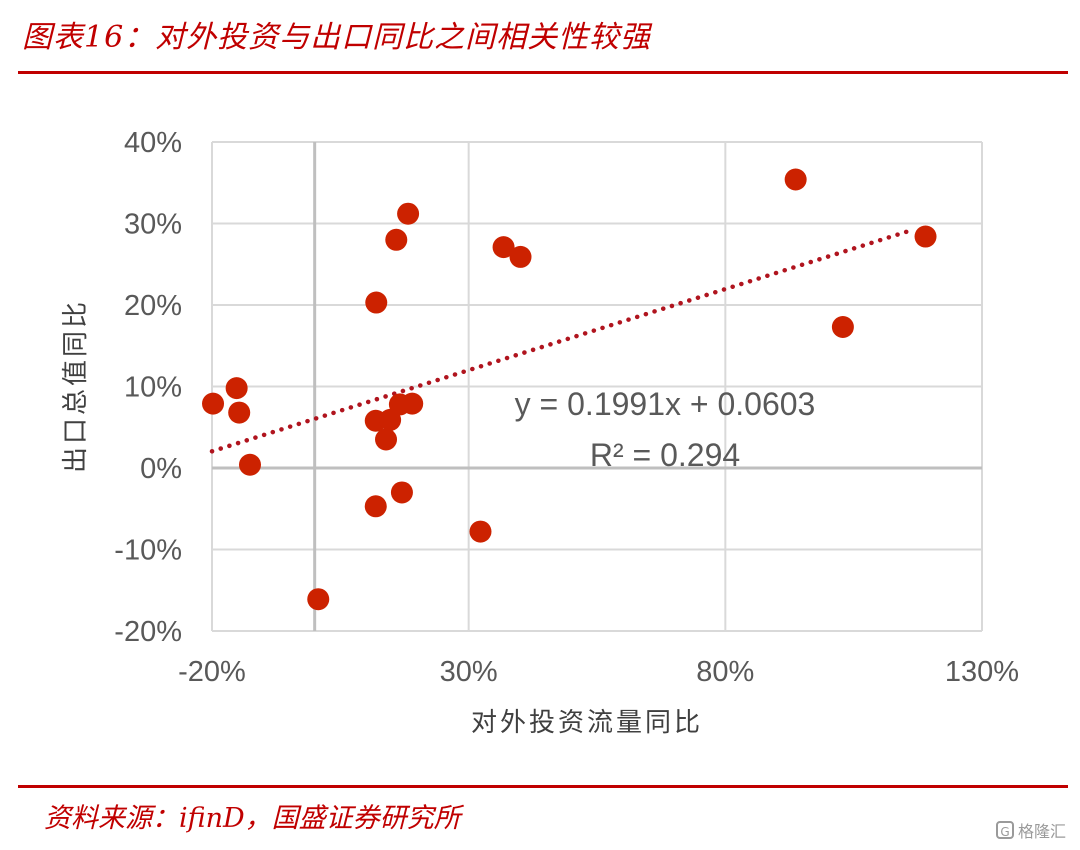 This screenshot has height=850, width=1080. I want to click on watermark: G 格隆汇, so click(1030, 830).